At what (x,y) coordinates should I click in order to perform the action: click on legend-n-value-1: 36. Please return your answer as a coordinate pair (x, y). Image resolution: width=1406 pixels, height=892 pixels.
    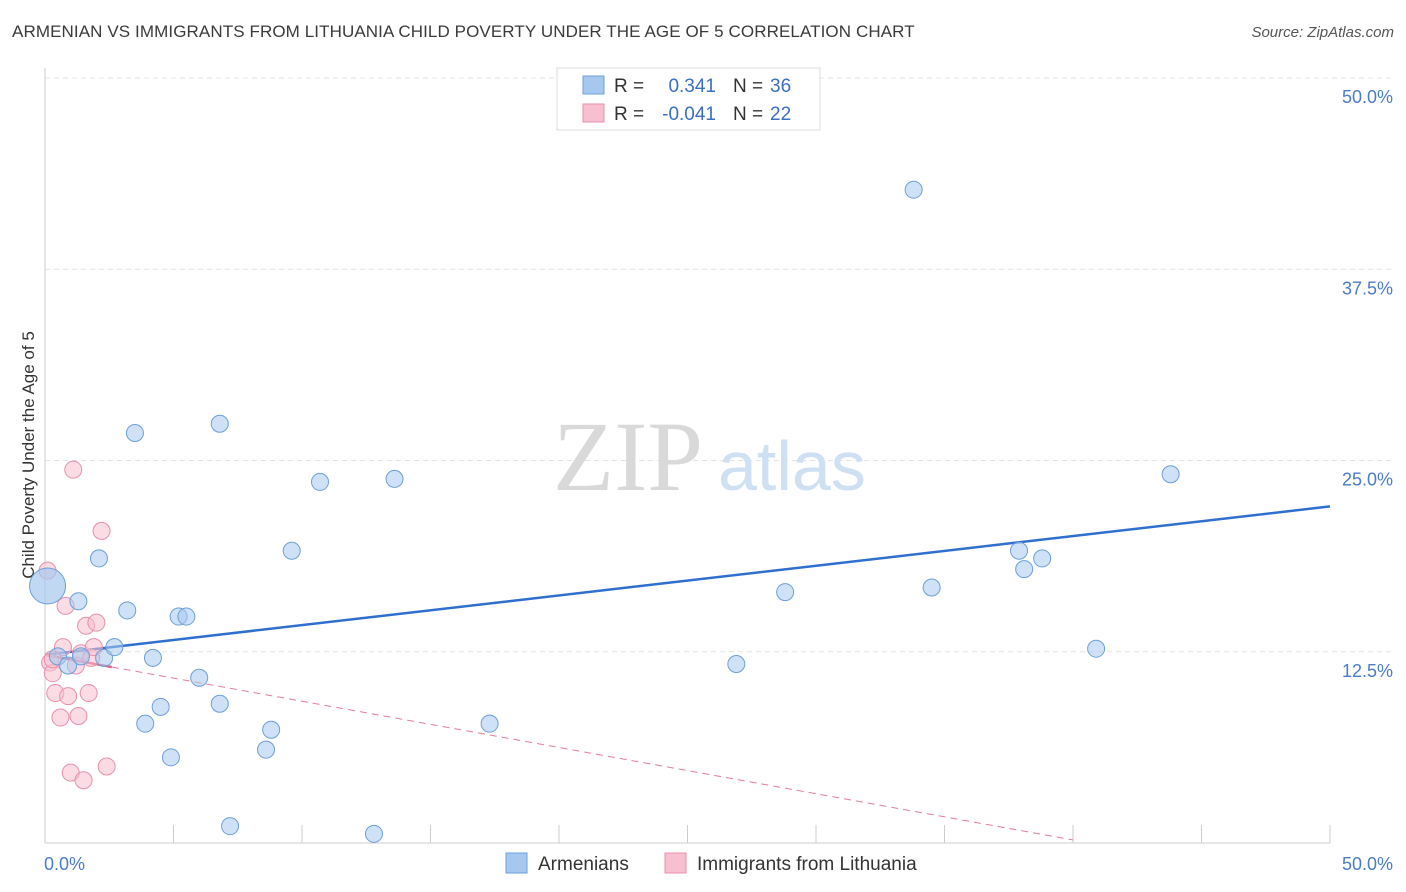
    Looking at the image, I should click on (780, 86).